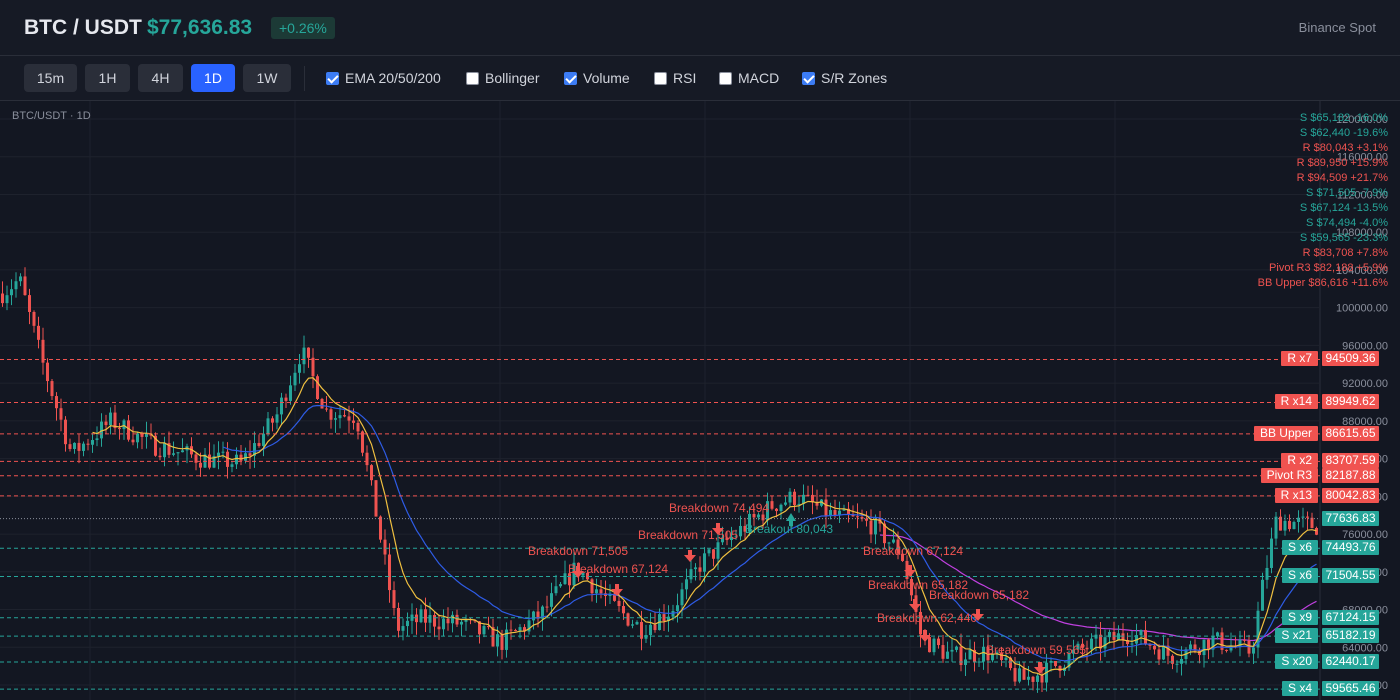 This screenshot has height=700, width=1400. I want to click on timeframe-1h-button: 1H, so click(107, 78).